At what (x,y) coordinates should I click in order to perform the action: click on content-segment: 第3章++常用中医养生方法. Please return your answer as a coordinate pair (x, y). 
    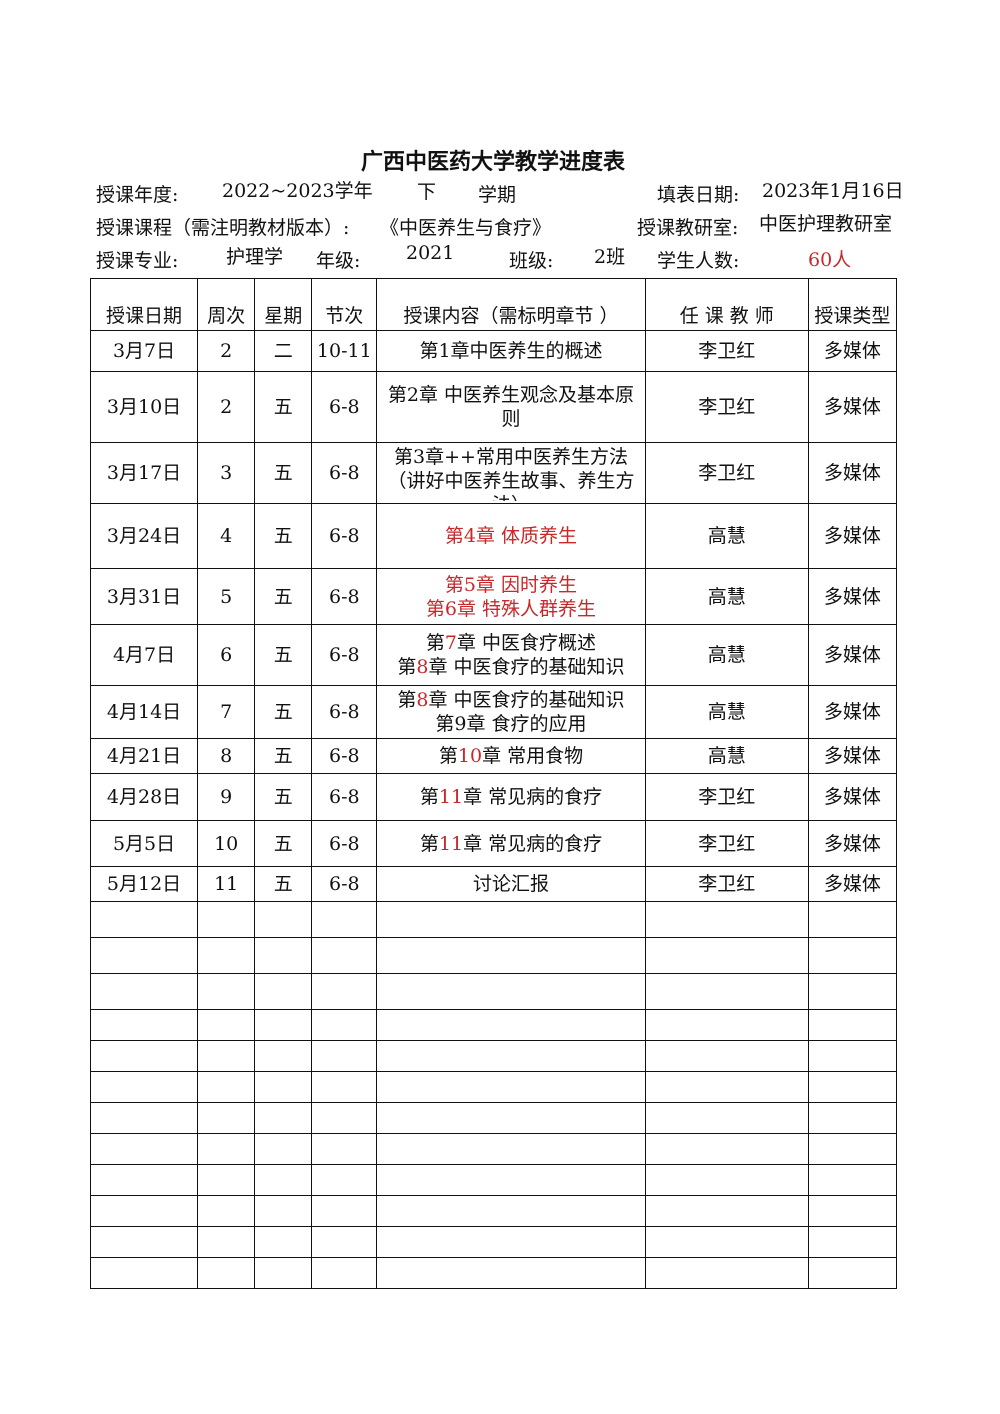
    Looking at the image, I should click on (511, 457).